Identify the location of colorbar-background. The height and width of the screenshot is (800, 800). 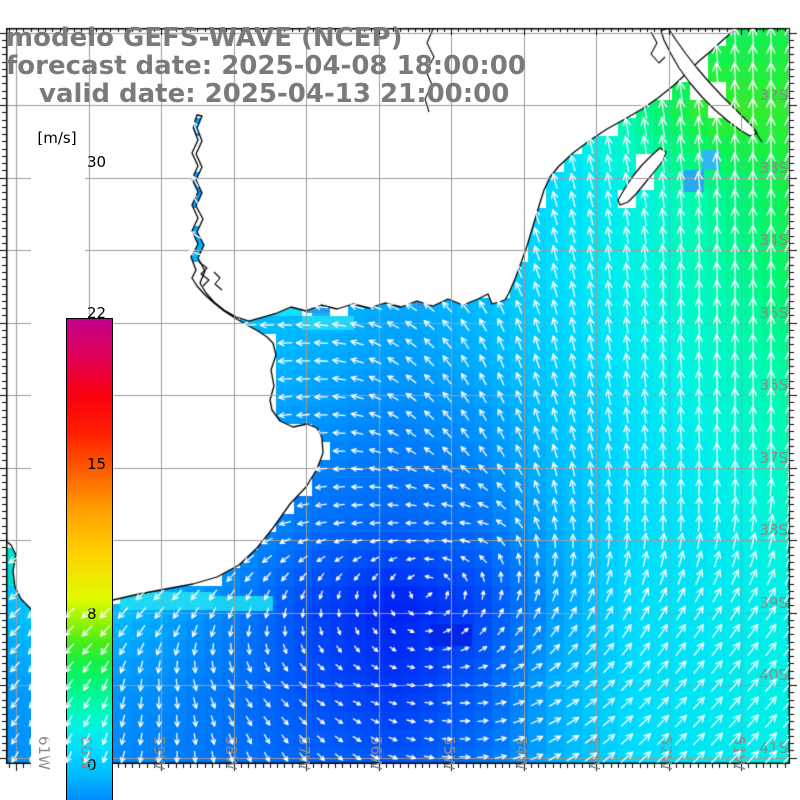
(72, 478).